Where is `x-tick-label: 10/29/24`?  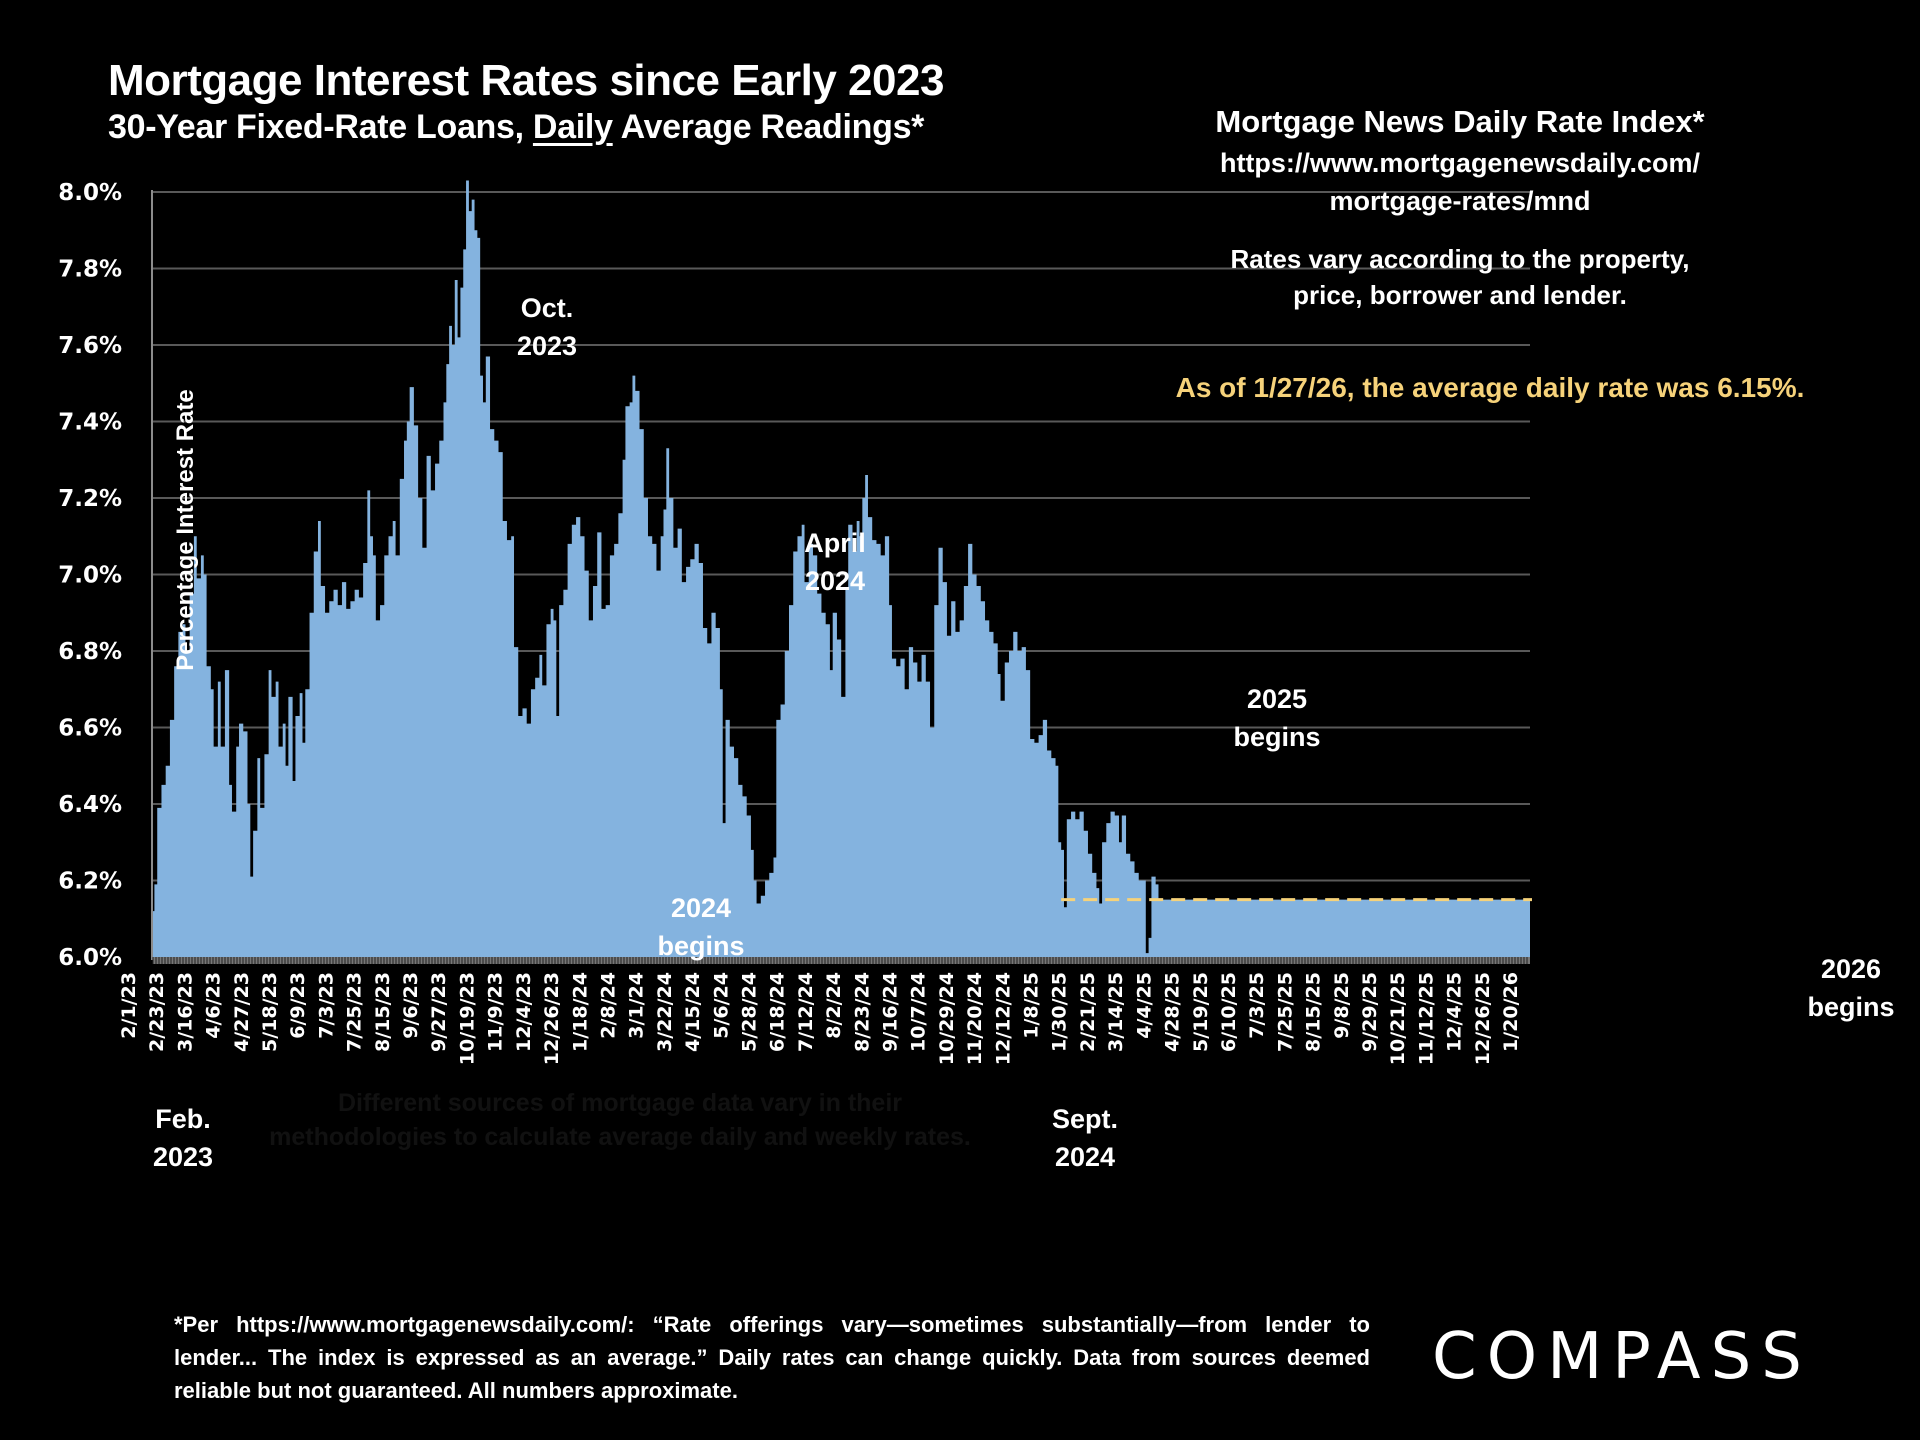 x-tick-label: 10/29/24 is located at coordinates (947, 1018).